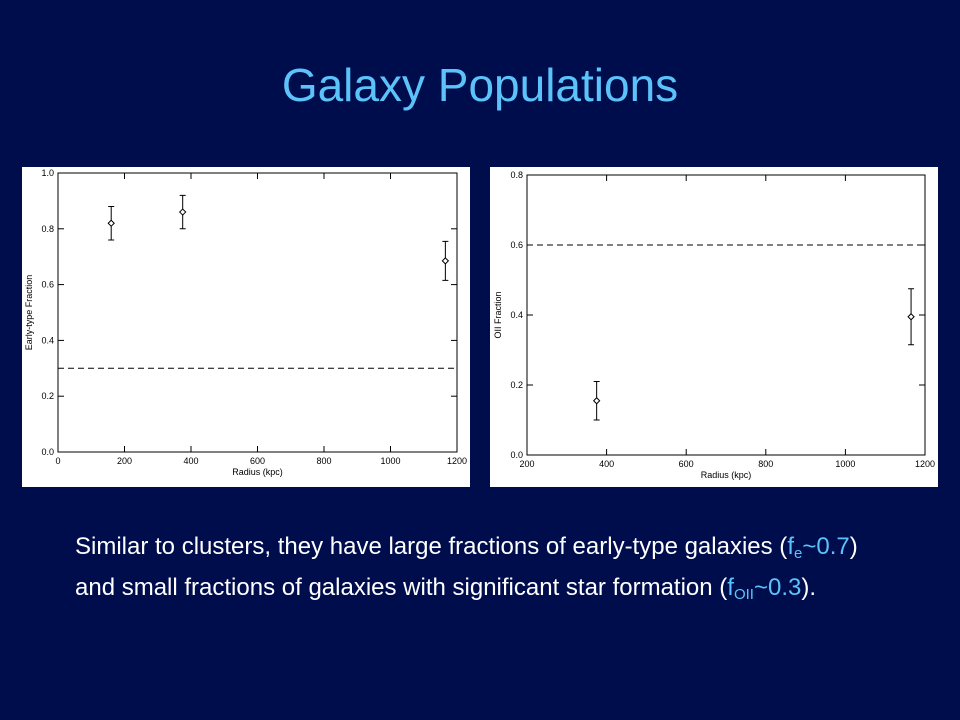 This screenshot has height=720, width=960. Describe the element at coordinates (498, 314) in the screenshot. I see `y-axis-label: OII Fraction` at that location.